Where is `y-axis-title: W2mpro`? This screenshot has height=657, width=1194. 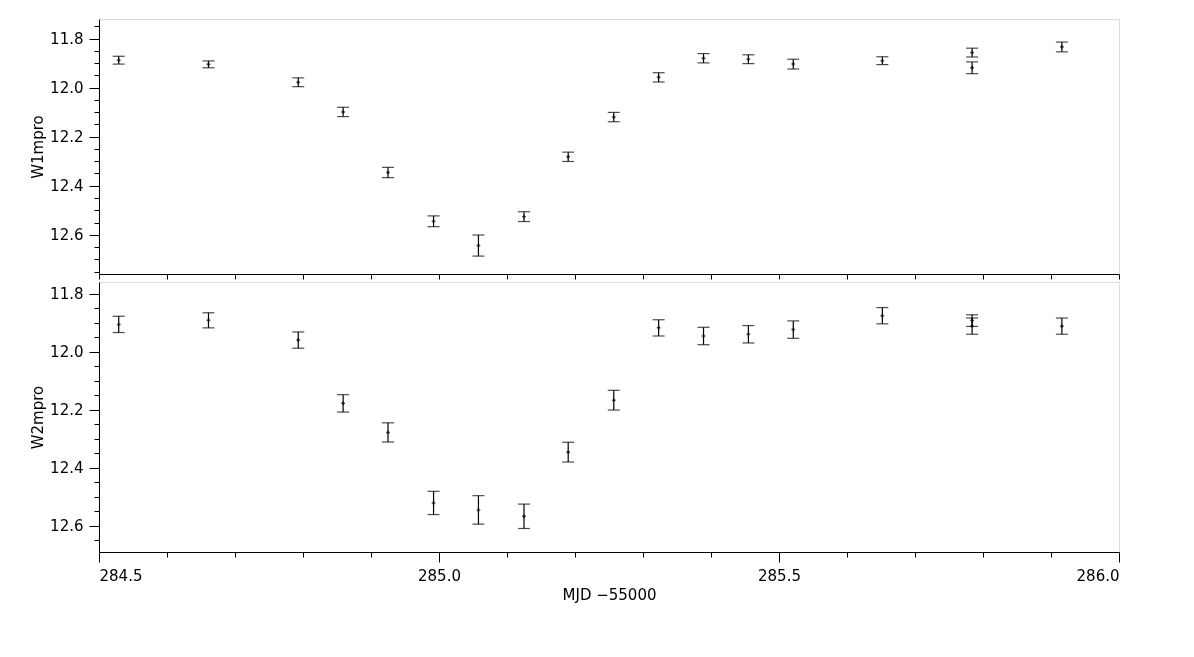 y-axis-title: W2mpro is located at coordinates (38, 417).